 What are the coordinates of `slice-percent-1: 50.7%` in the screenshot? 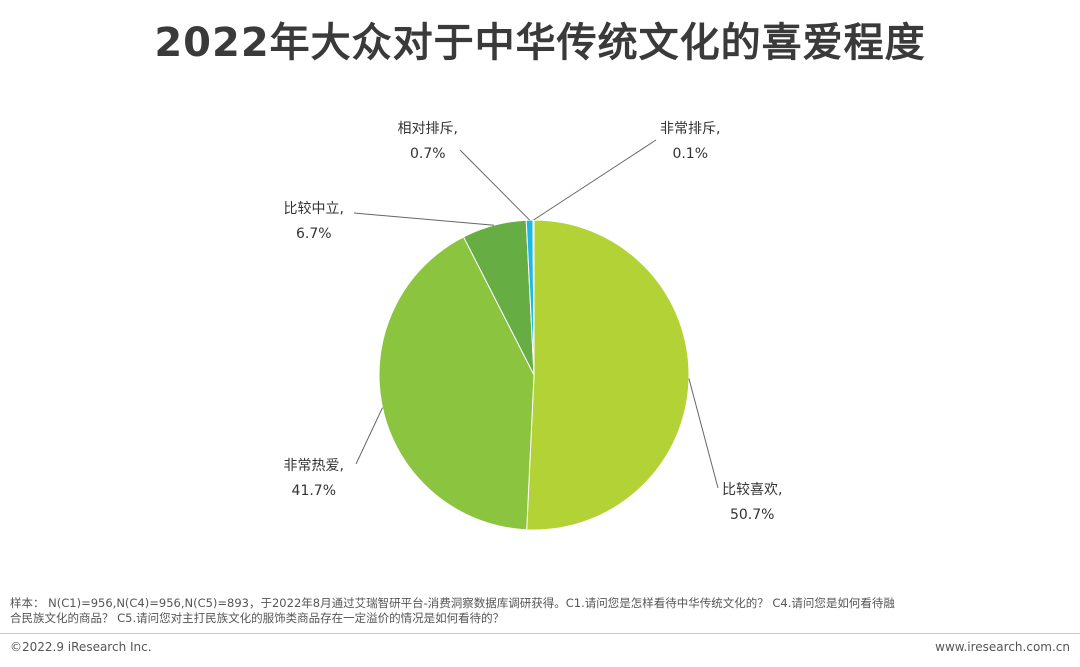 It's located at (752, 515).